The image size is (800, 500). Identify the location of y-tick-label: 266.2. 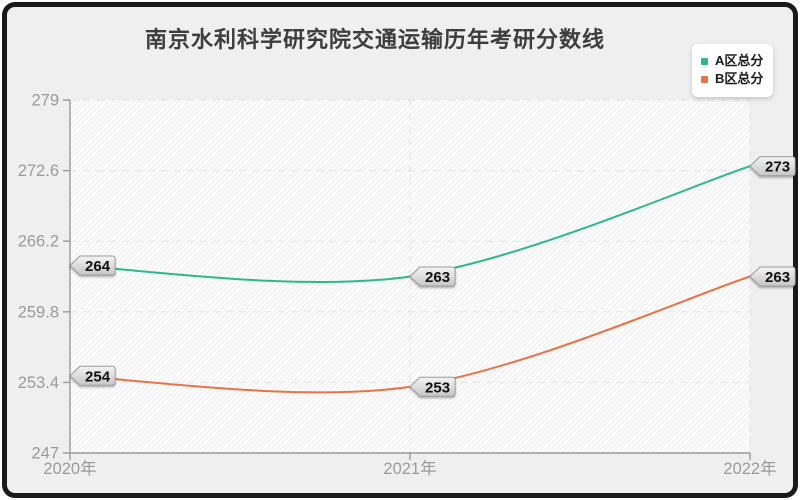
(38, 242).